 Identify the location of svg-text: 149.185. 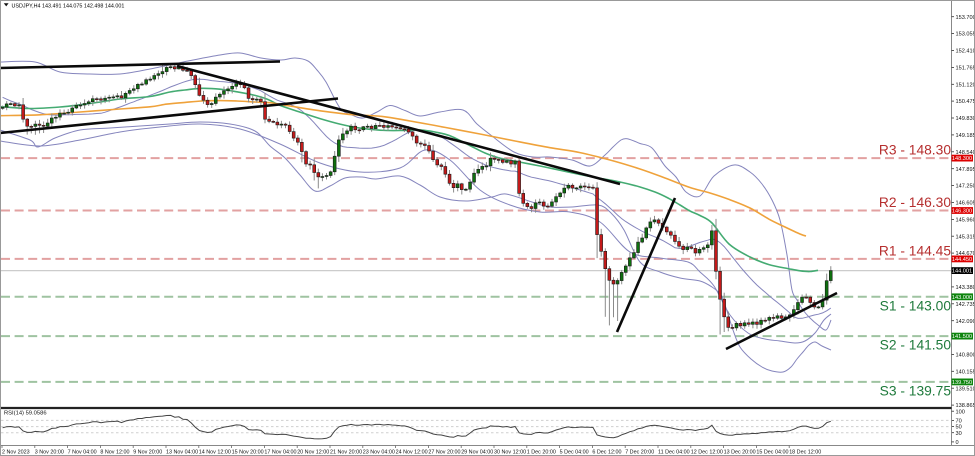
(965, 136).